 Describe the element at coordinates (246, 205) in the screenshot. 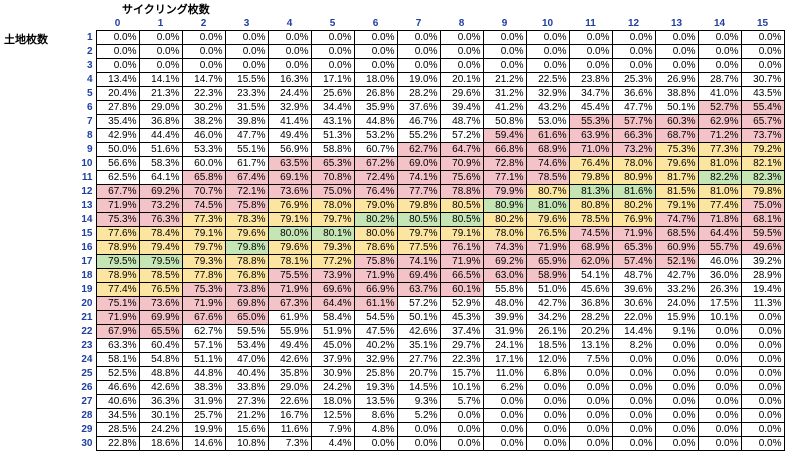

I see `probability-cell: 75.8%` at that location.